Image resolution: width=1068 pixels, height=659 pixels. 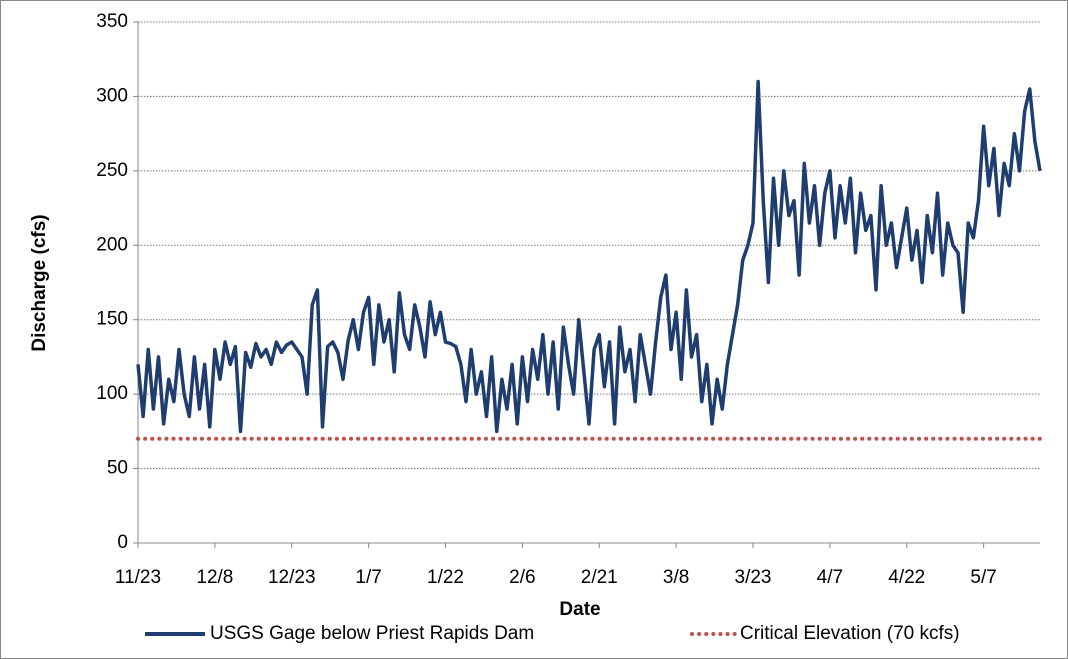 What do you see at coordinates (753, 577) in the screenshot?
I see `x-tick-label: 3/23` at bounding box center [753, 577].